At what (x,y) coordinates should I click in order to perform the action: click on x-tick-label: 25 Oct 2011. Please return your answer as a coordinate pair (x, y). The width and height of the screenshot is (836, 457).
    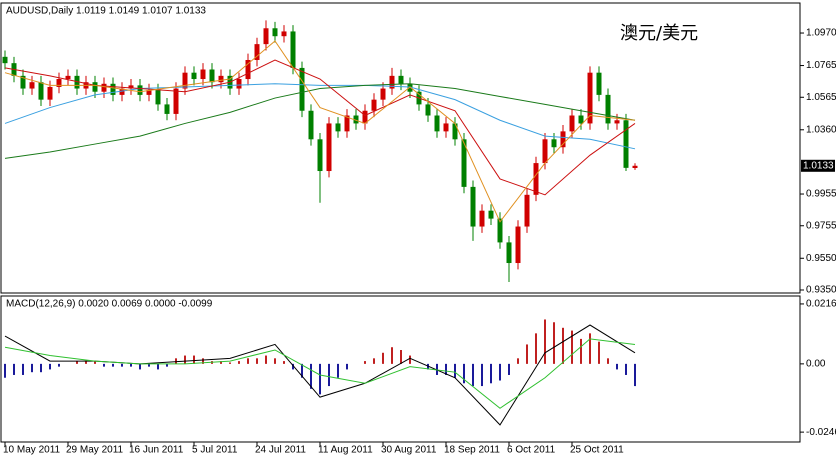
    Looking at the image, I should click on (597, 450).